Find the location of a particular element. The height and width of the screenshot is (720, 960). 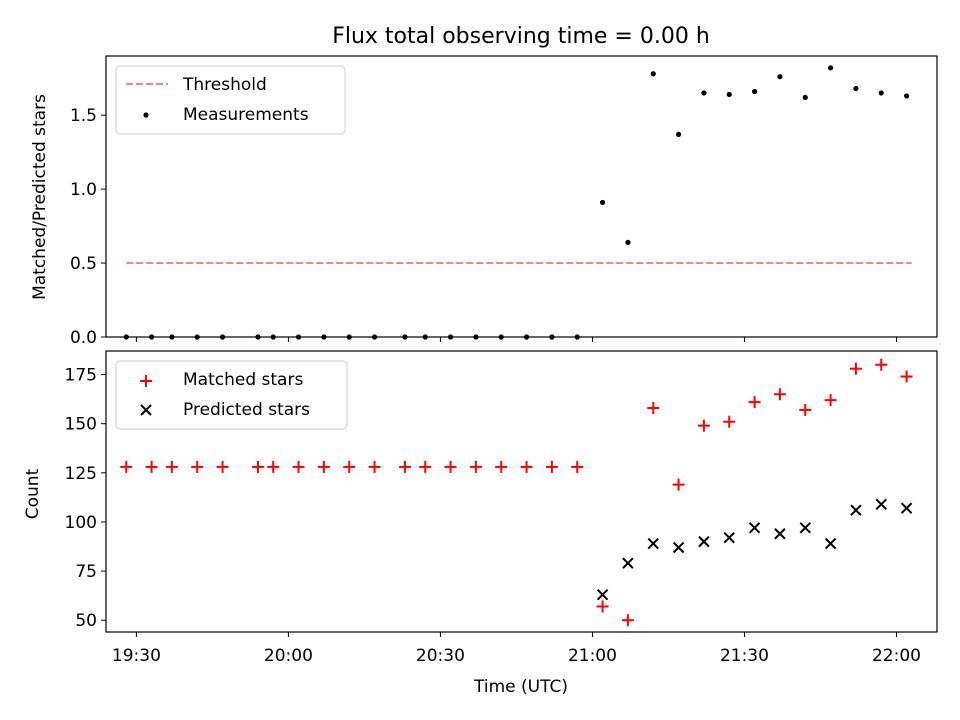

matched-legend-label: Matched stars is located at coordinates (243, 380).